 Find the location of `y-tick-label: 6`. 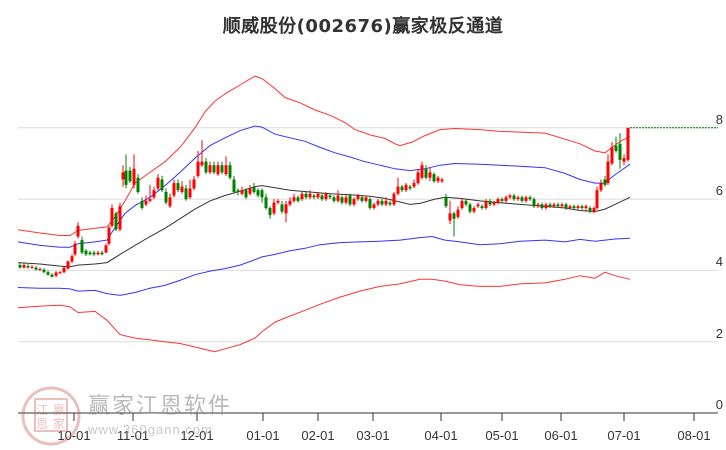

y-tick-label: 6 is located at coordinates (719, 191).